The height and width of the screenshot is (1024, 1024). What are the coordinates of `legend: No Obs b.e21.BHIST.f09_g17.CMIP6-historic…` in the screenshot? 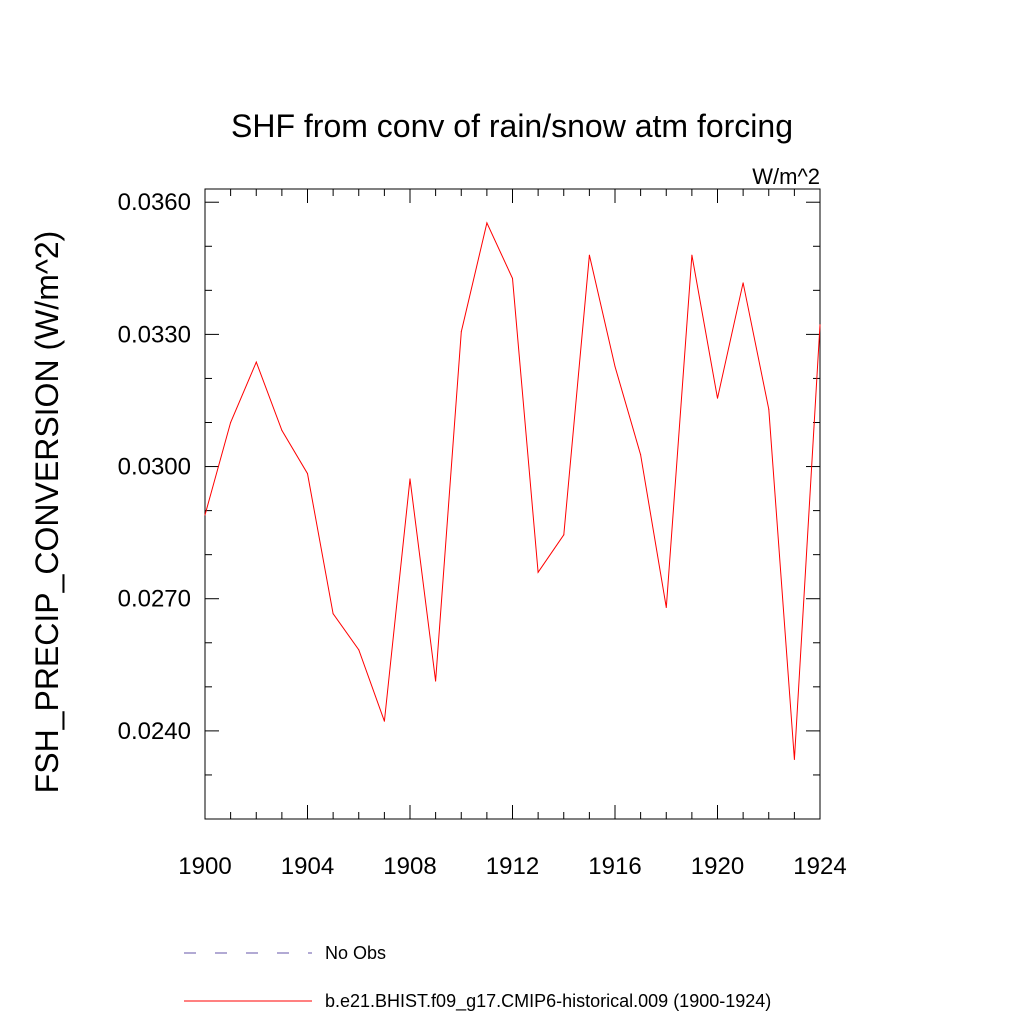 It's located at (477, 977).